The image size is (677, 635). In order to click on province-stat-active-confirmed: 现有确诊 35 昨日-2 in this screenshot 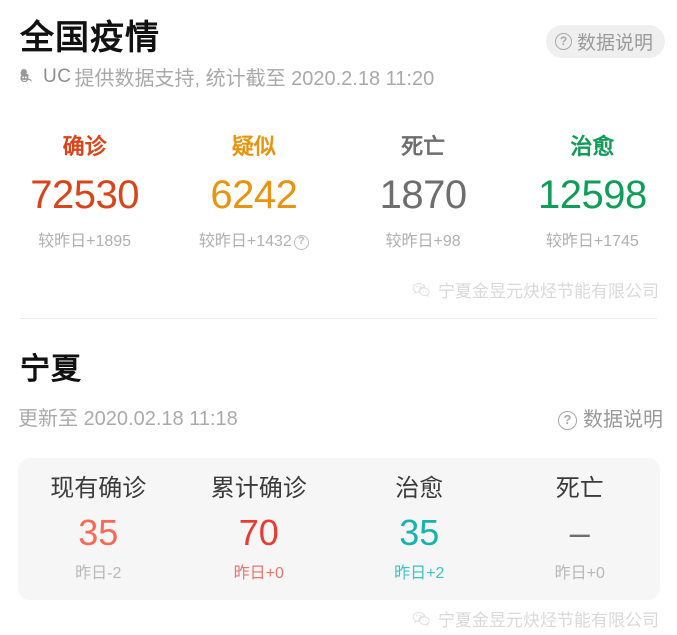, I will do `click(98, 529)`.